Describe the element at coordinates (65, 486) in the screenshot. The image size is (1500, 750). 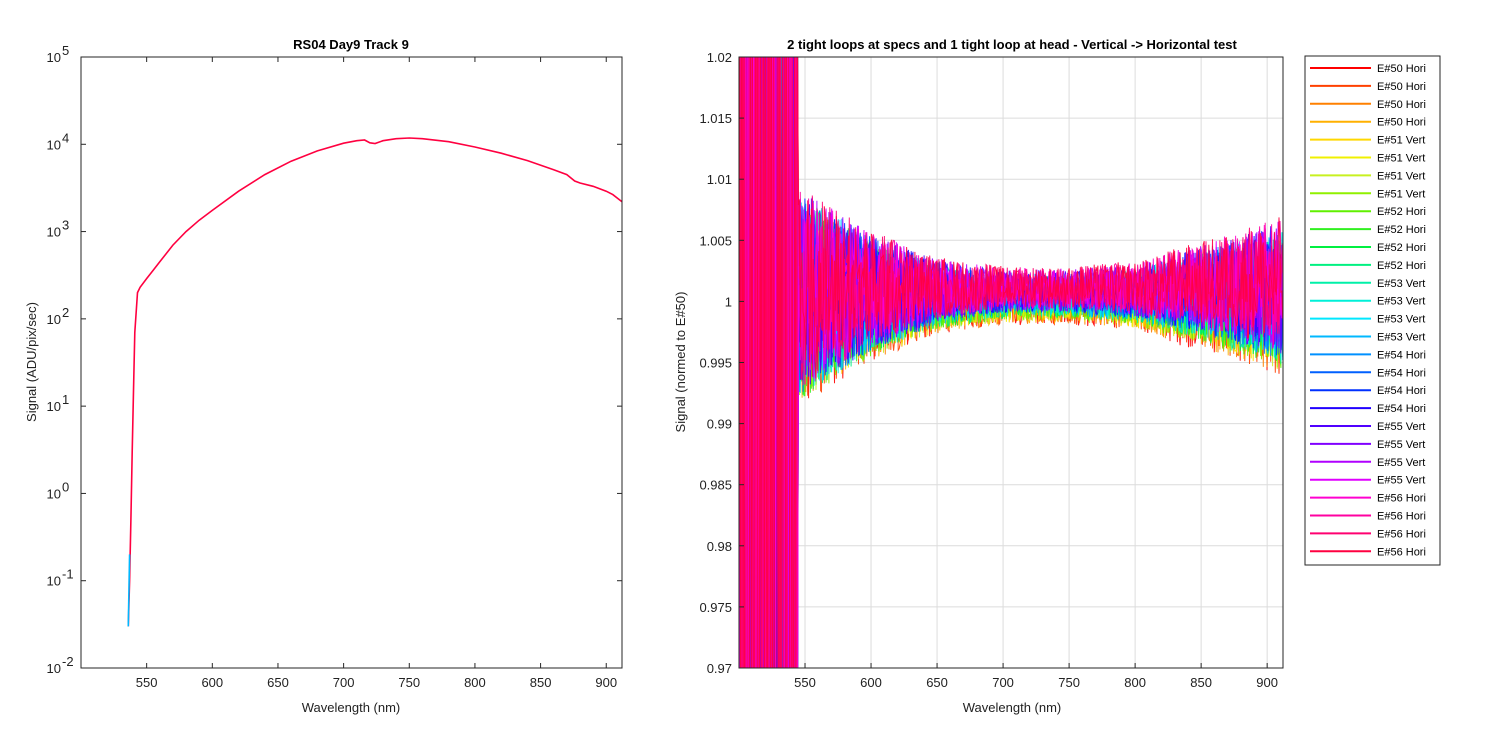
I see `y-tick-exponent: 0` at that location.